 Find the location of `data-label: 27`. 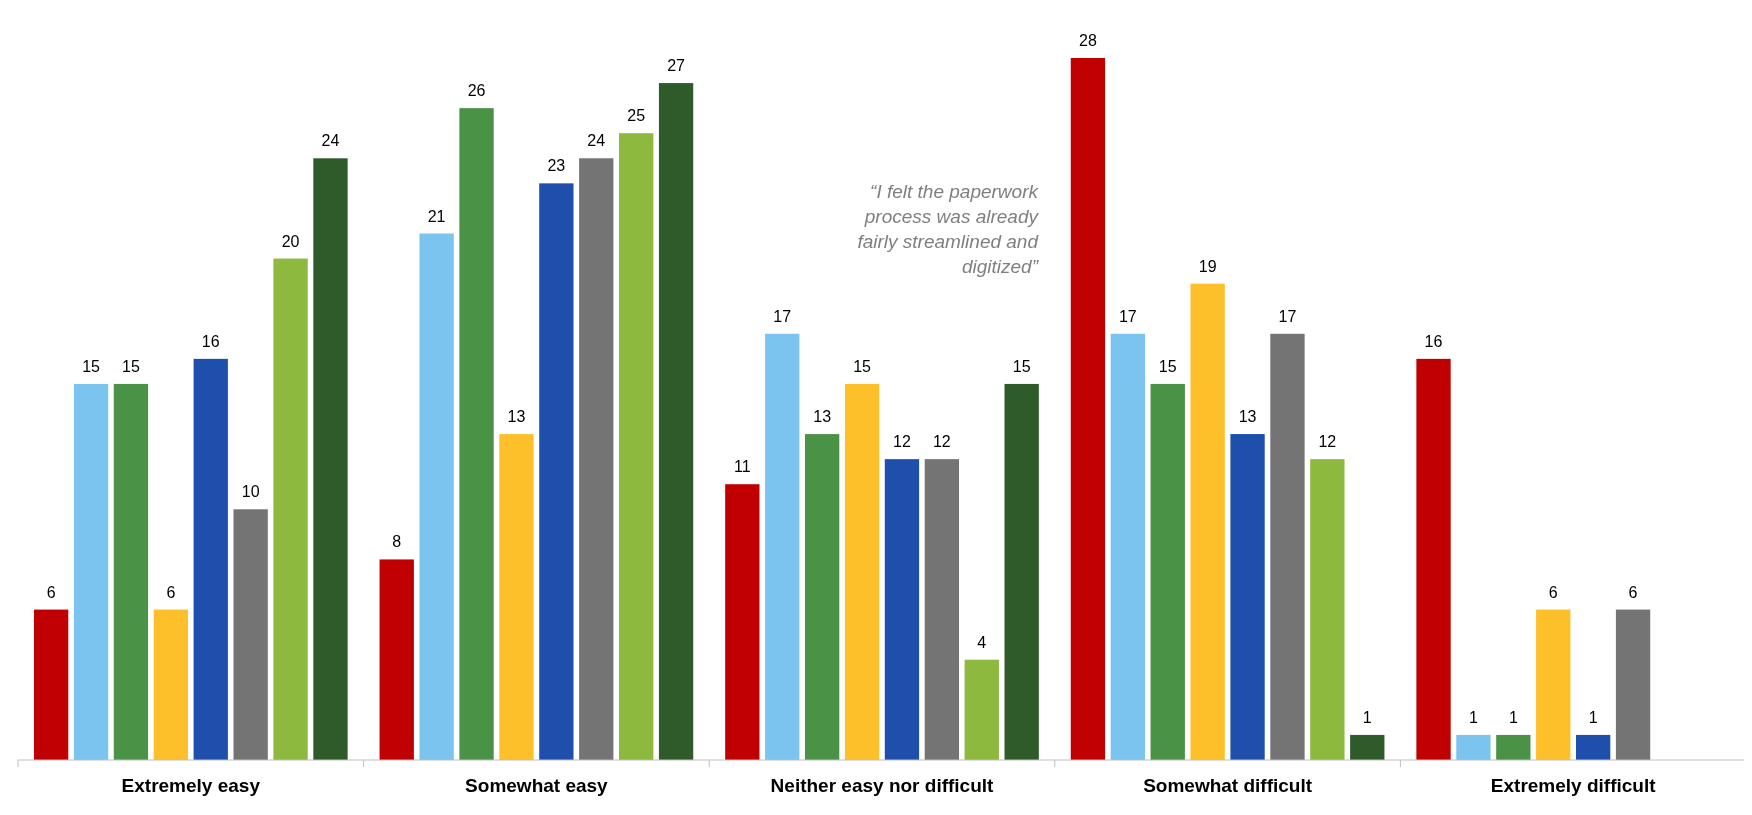

data-label: 27 is located at coordinates (676, 66).